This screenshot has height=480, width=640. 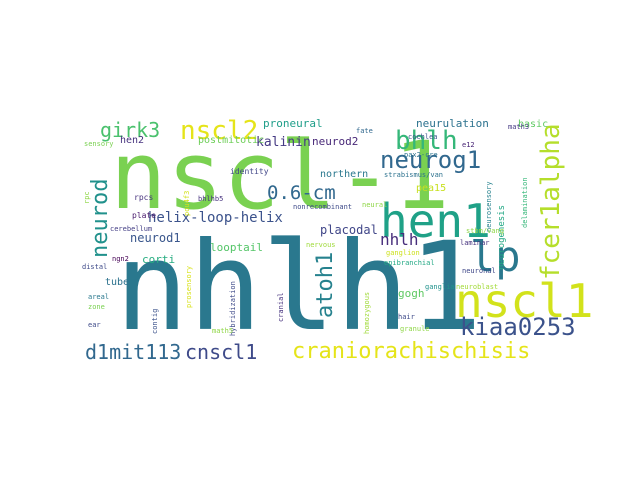 What do you see at coordinates (452, 123) in the screenshot?
I see `word-neurulation: neurulation` at bounding box center [452, 123].